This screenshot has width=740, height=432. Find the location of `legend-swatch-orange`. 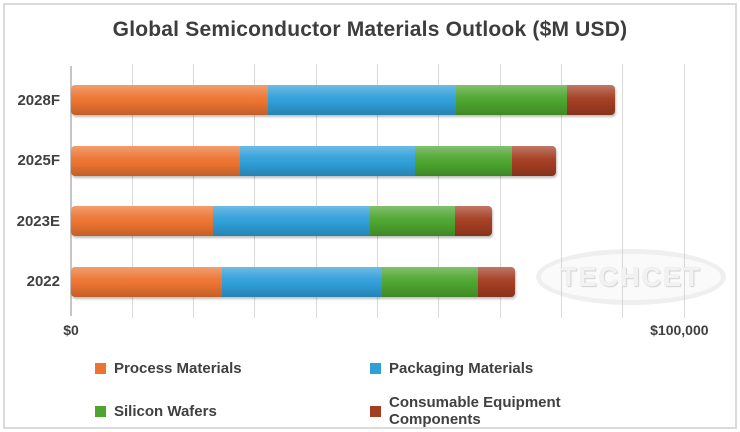

legend-swatch-orange is located at coordinates (100, 368).